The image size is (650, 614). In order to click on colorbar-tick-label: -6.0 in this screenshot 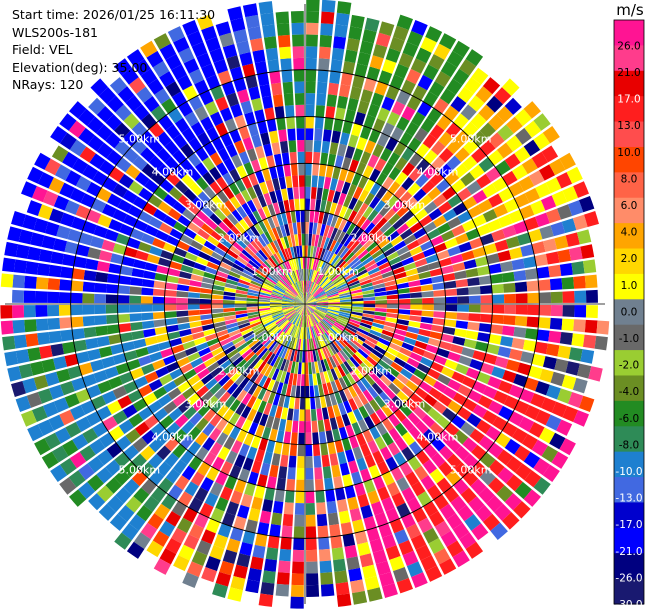, I will do `click(629, 419)`.